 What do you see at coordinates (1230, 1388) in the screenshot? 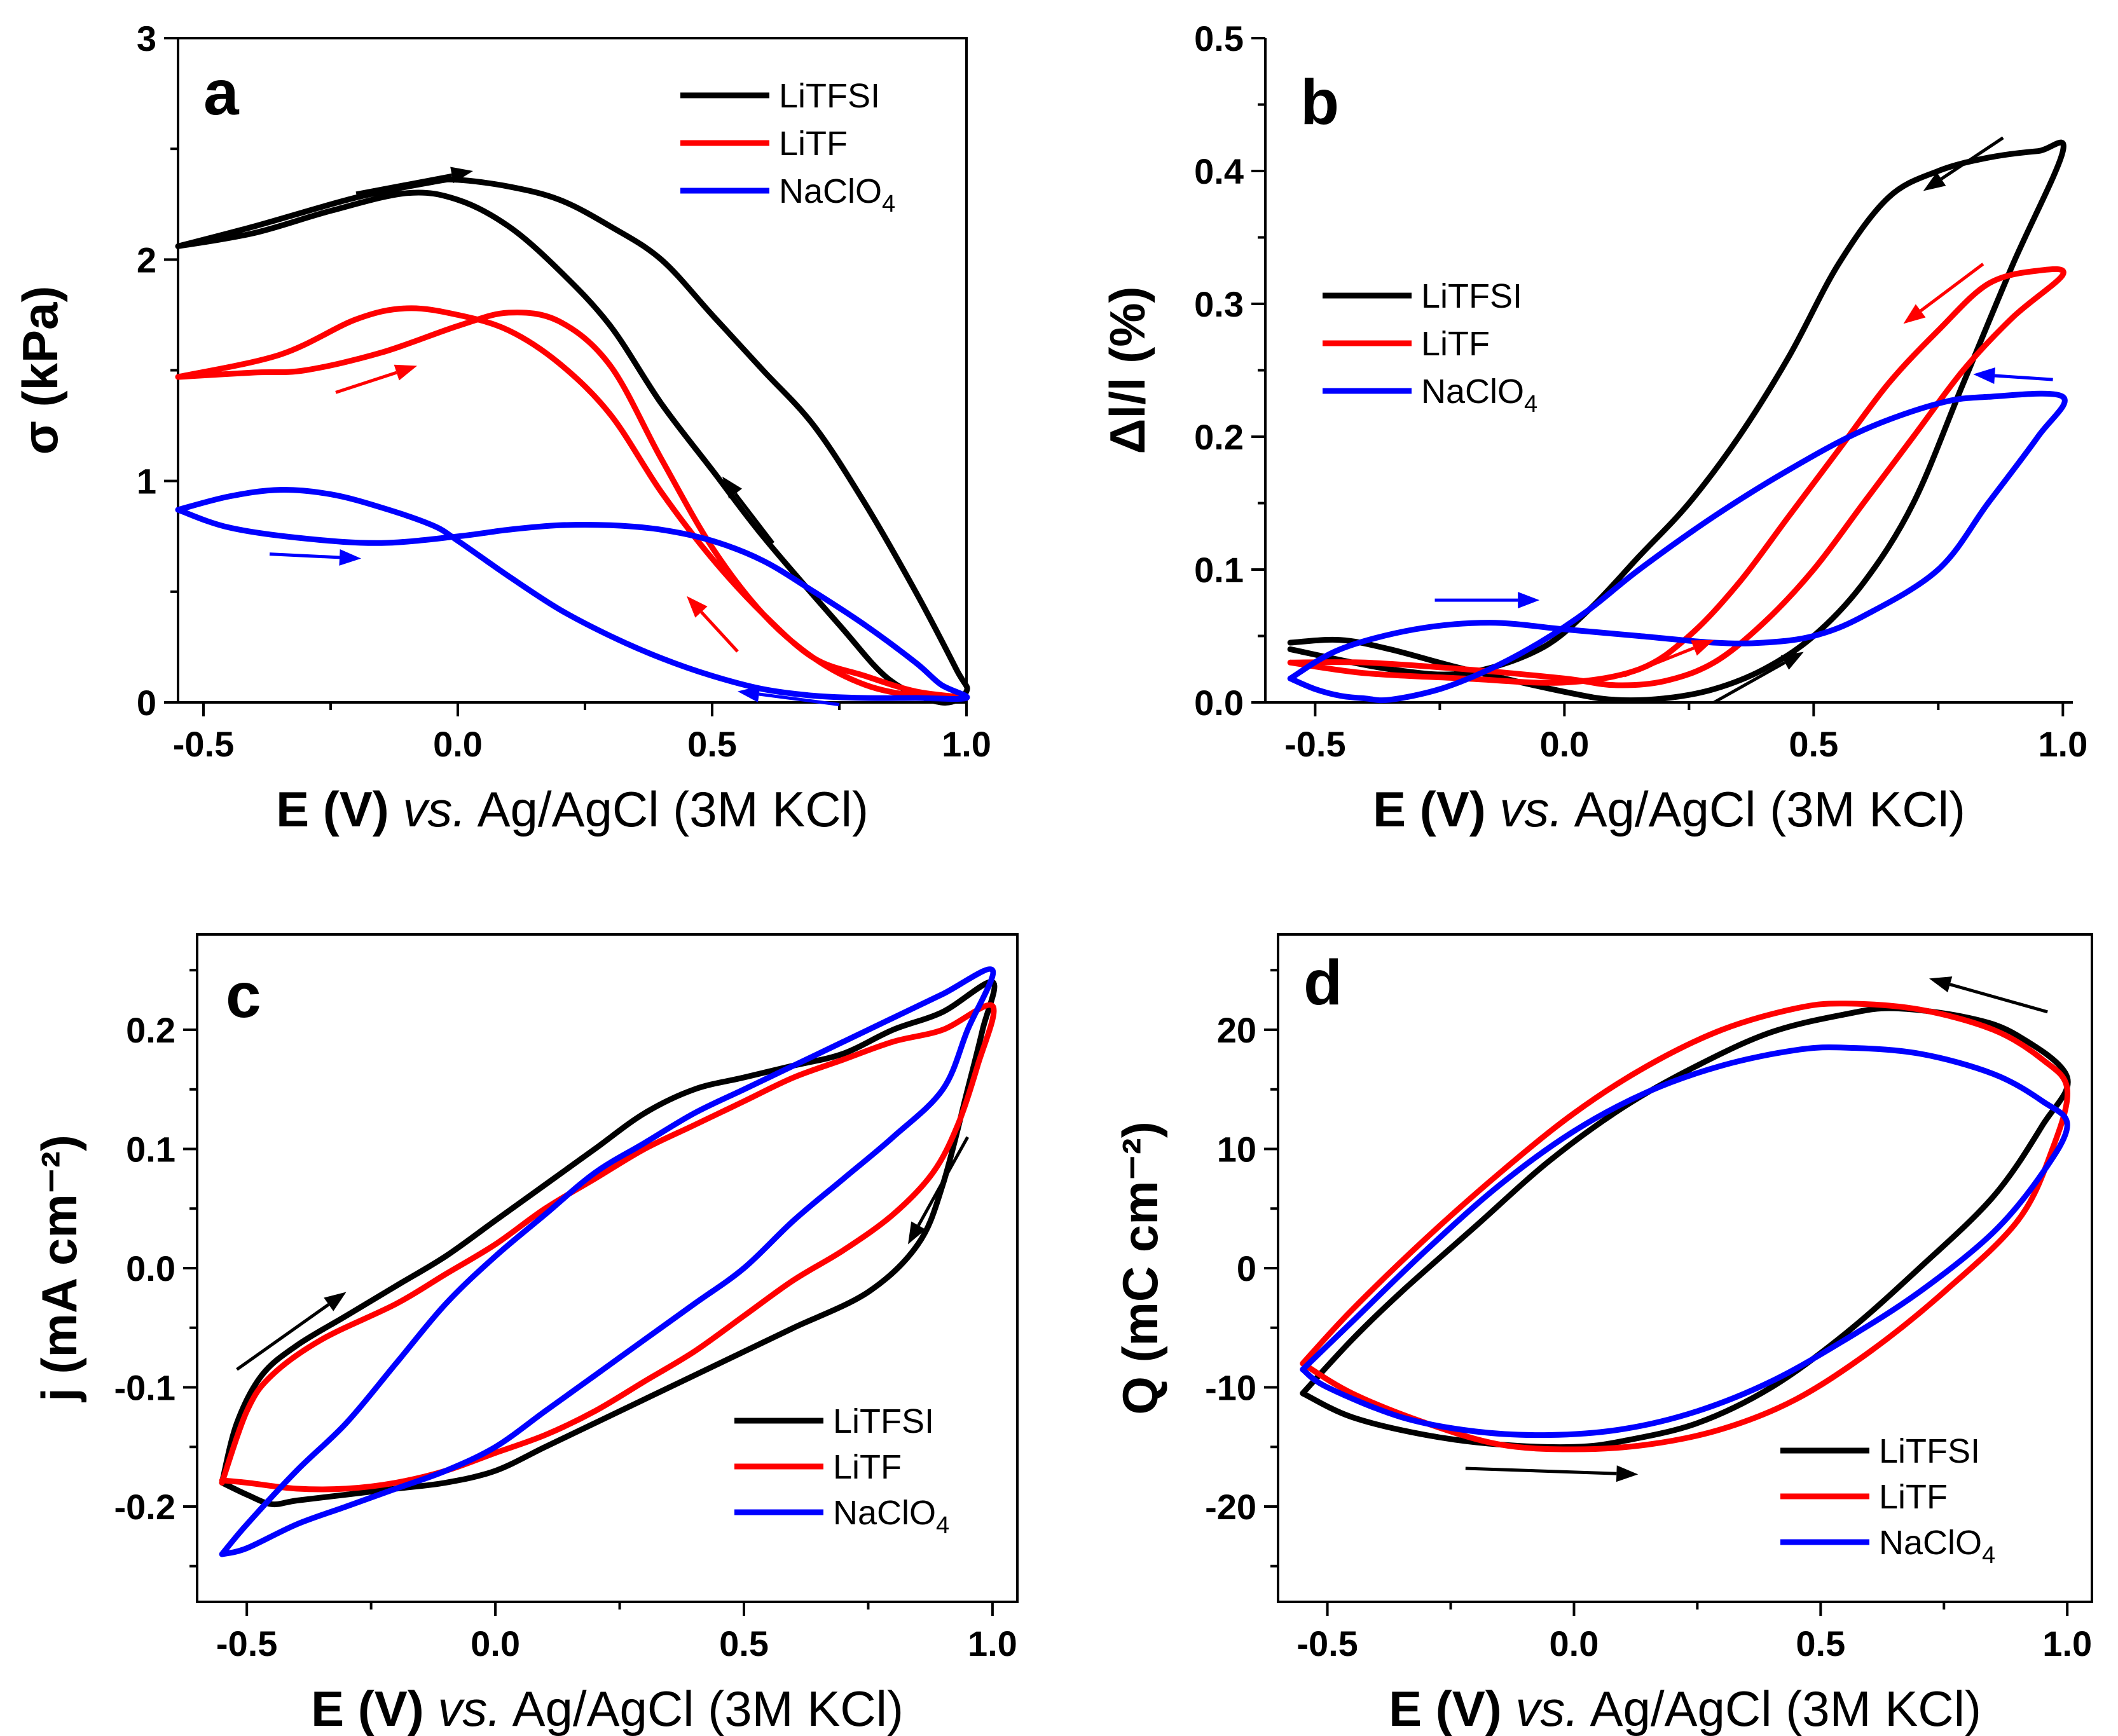
I see `y-tick-label: -10` at bounding box center [1230, 1388].